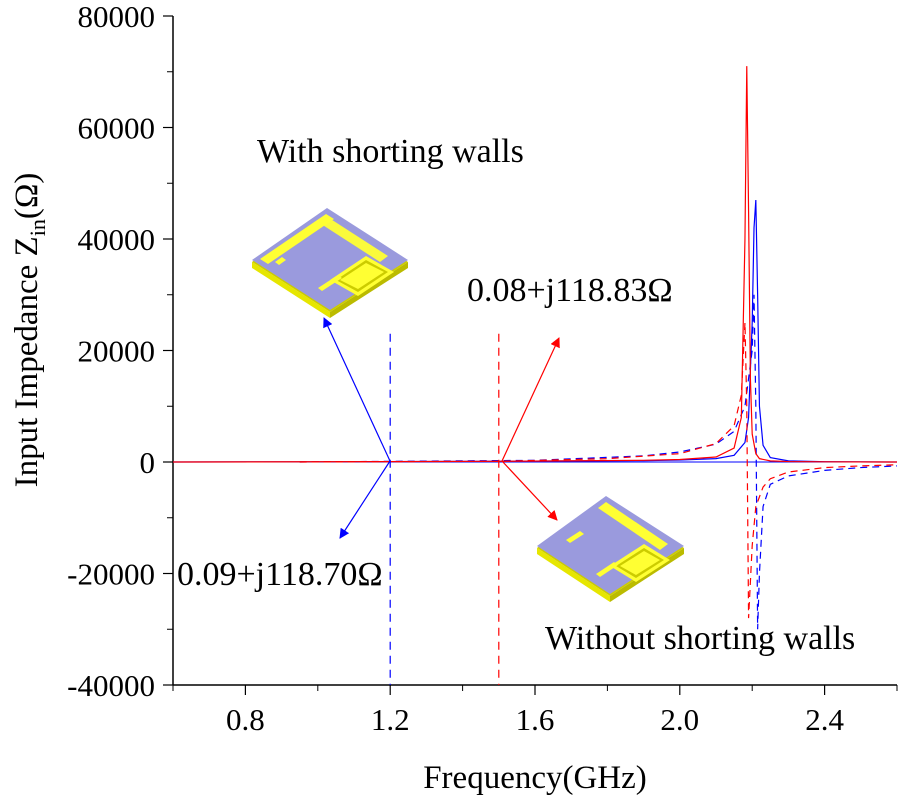  I want to click on arrow-without-down, so click(529, 490).